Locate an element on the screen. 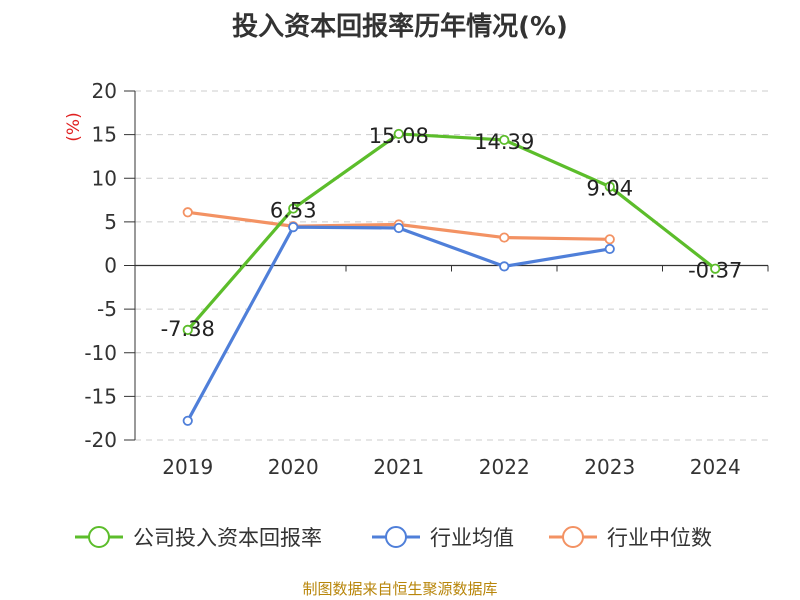  x-tick-label: 2020 is located at coordinates (293, 467).